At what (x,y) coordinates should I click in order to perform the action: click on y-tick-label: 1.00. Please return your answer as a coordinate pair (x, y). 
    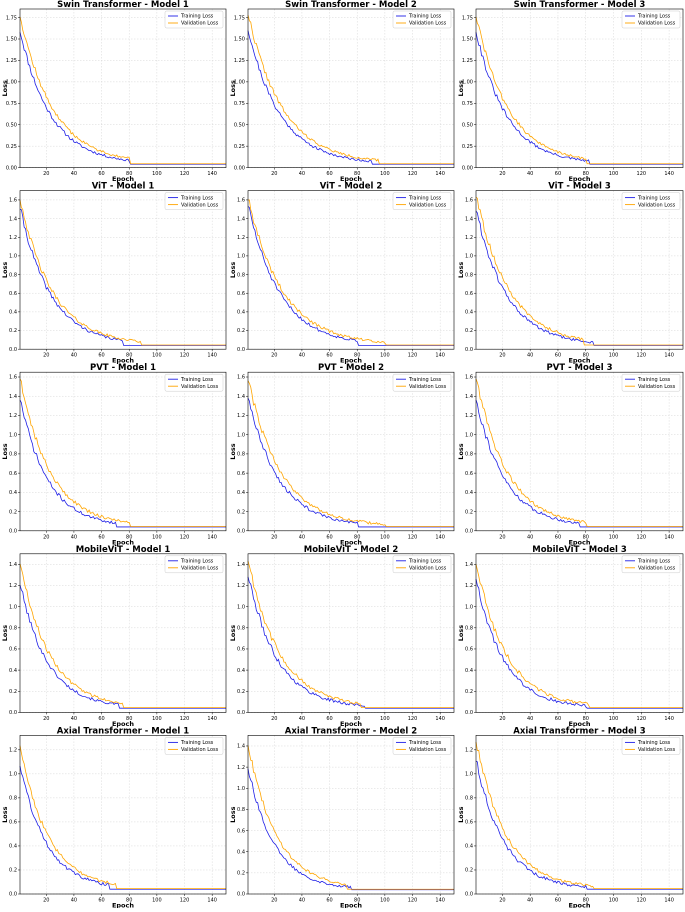
    Looking at the image, I should click on (239, 83).